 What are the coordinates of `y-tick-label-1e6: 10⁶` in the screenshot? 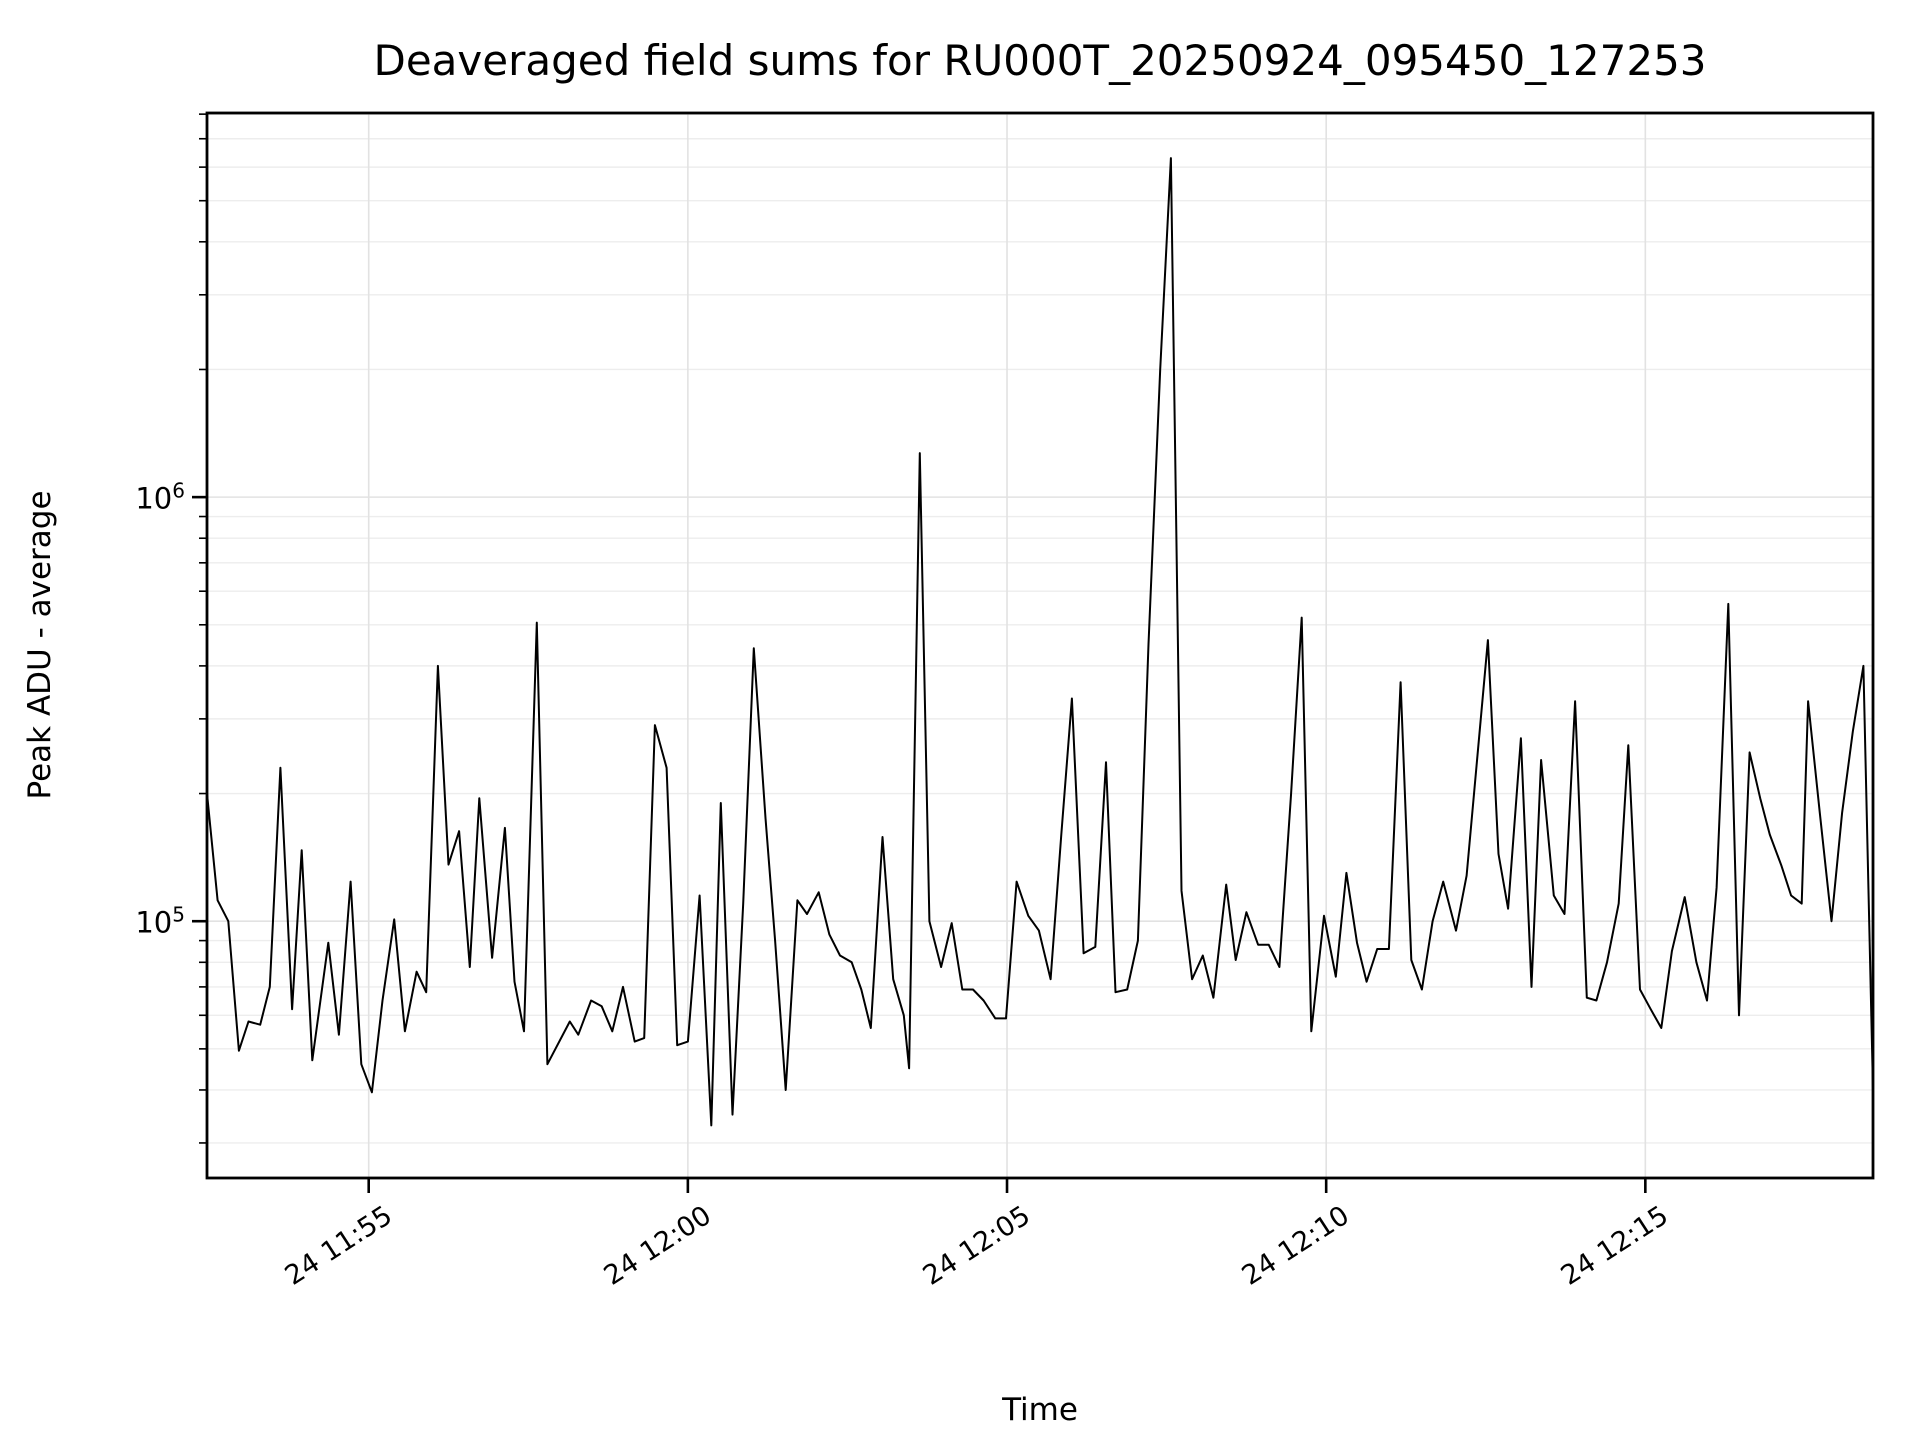 It's located at (160, 497).